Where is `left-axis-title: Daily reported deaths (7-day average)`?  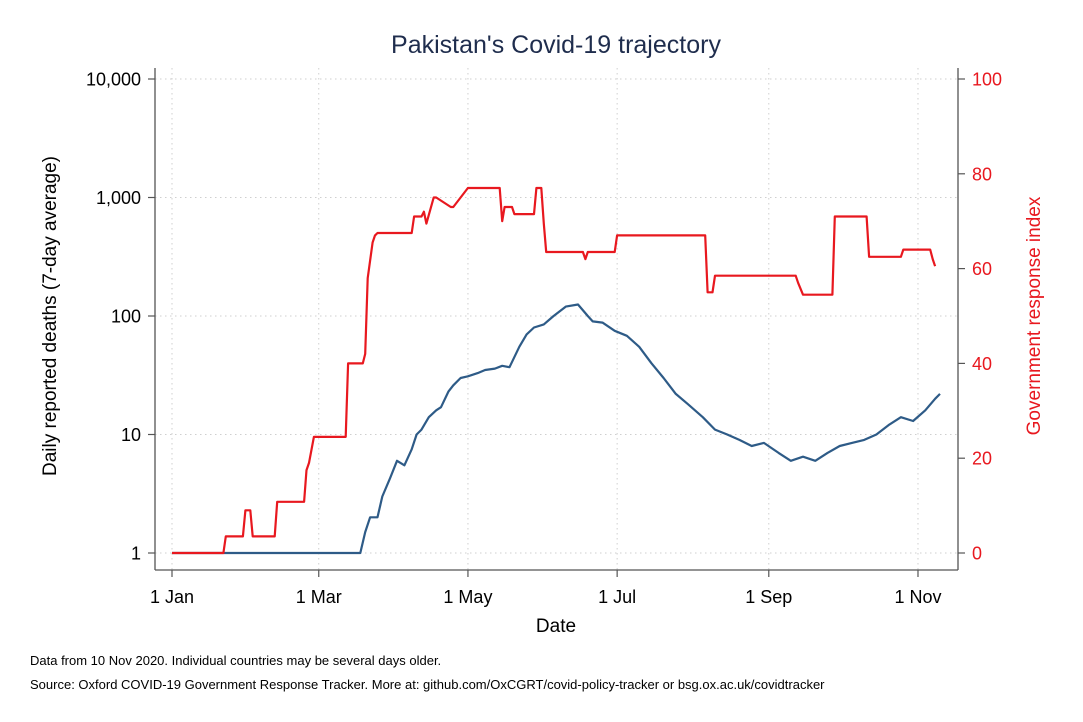
left-axis-title: Daily reported deaths (7-day average) is located at coordinates (50, 316).